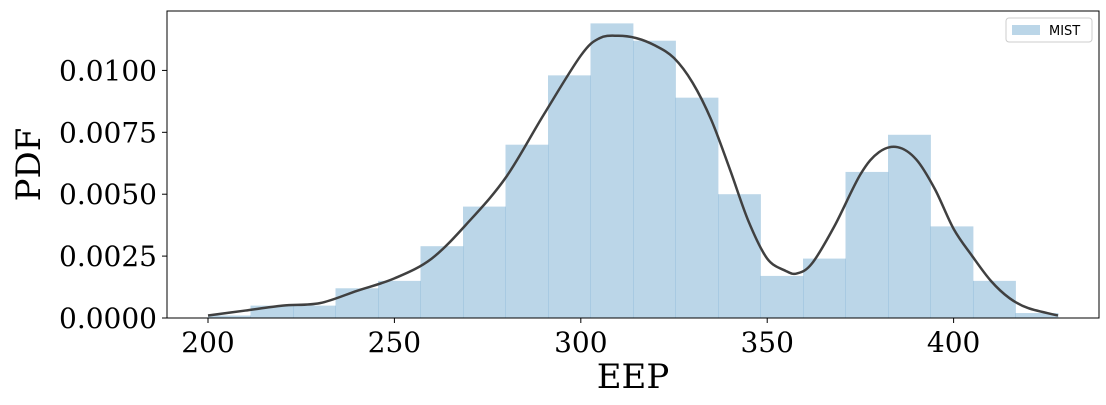  I want to click on y-tick-label: 0.0050, so click(108, 194).